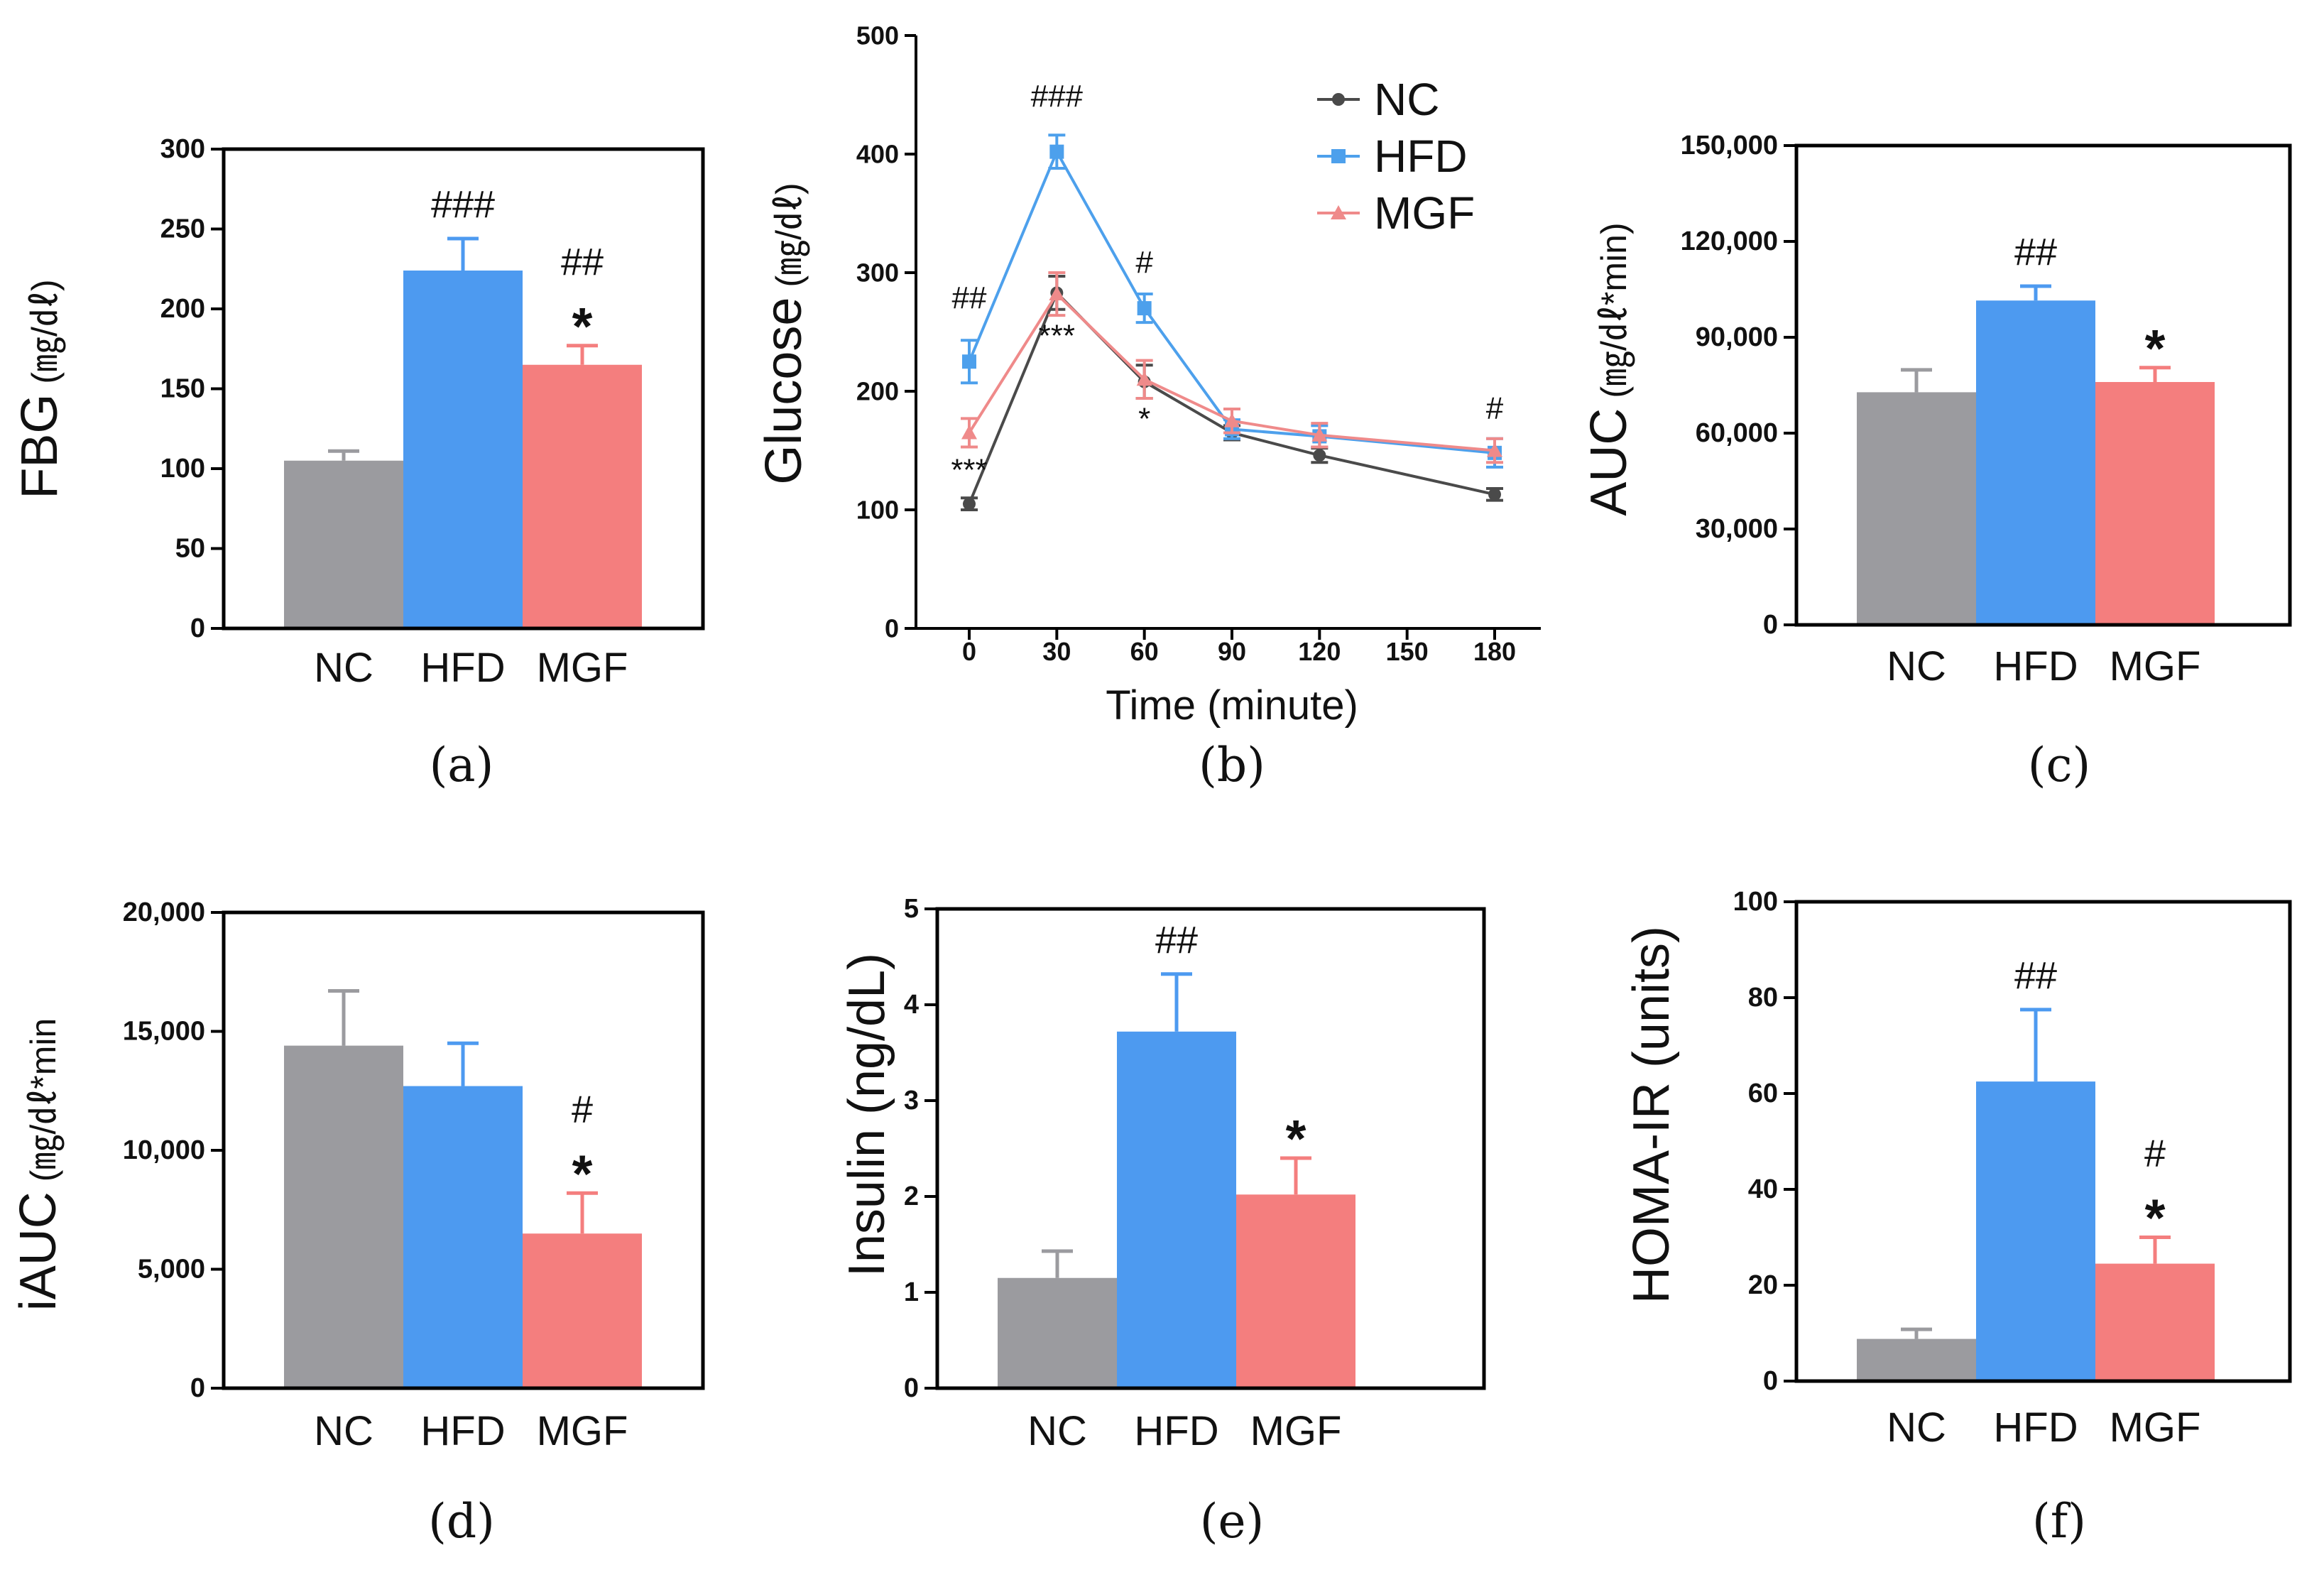  I want to click on y-axis-label-main: Insulin (ng/dL), so click(867, 1115).